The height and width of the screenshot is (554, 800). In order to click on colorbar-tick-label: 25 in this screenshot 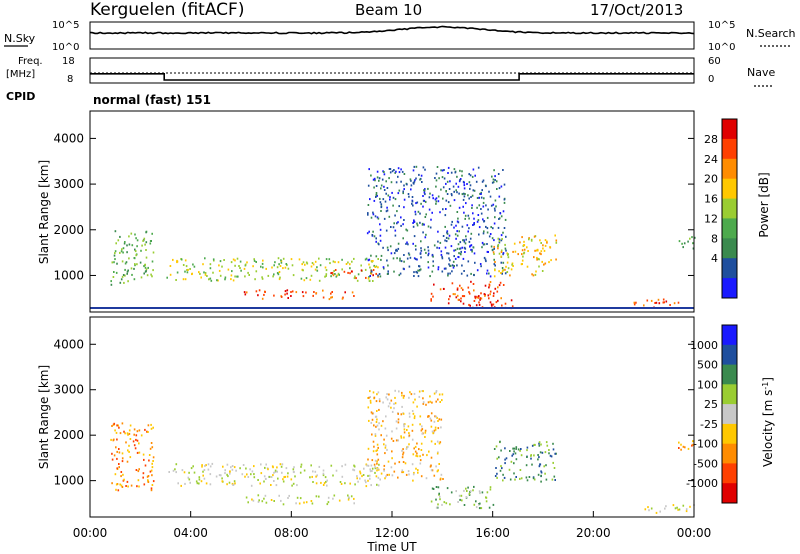, I will do `click(711, 404)`.